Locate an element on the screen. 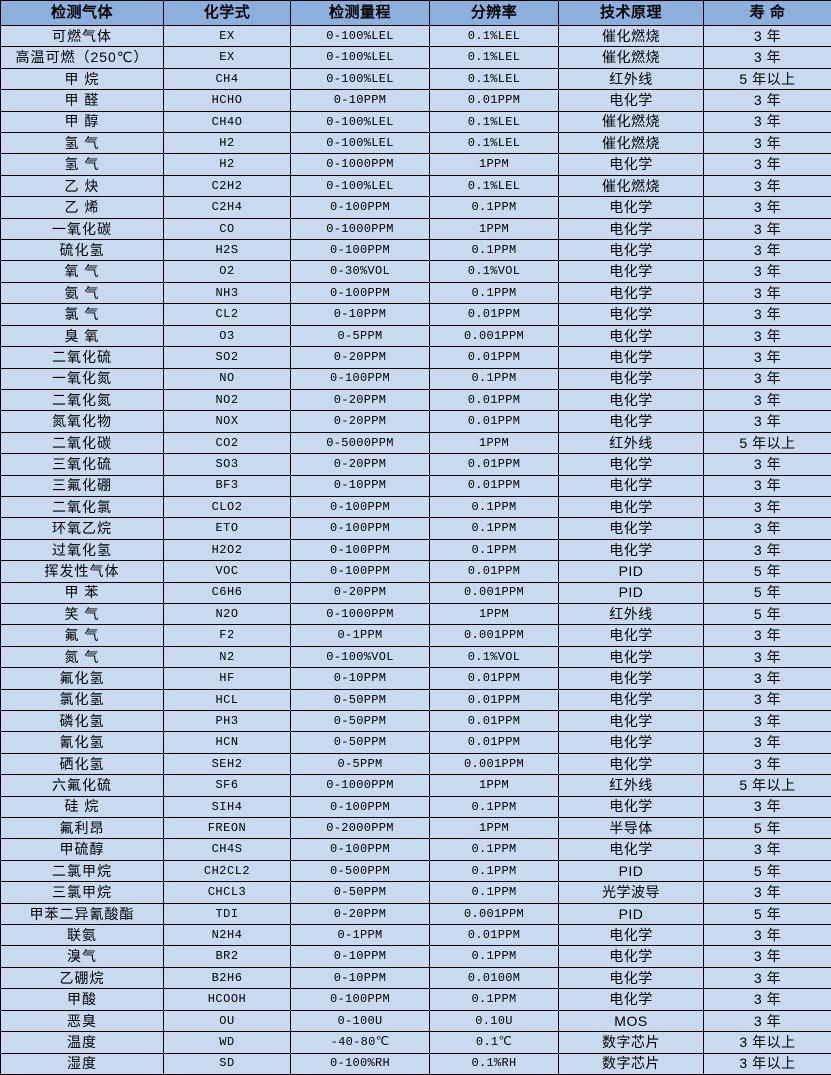 The width and height of the screenshot is (831, 1075). cell-gas: 臭 氧 is located at coordinates (82, 336).